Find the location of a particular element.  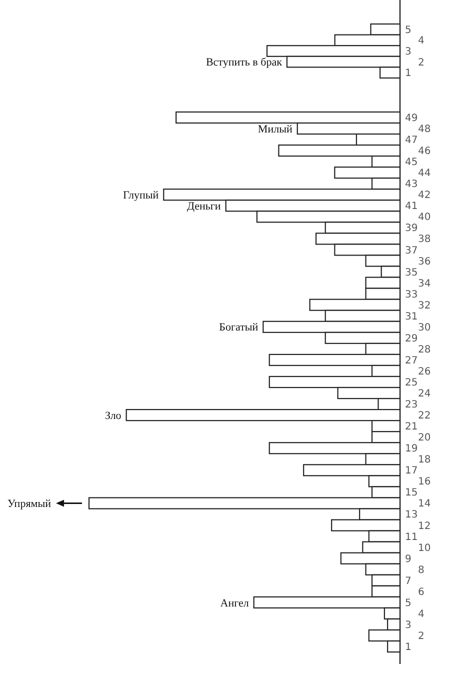

annotation: Милый is located at coordinates (275, 129).